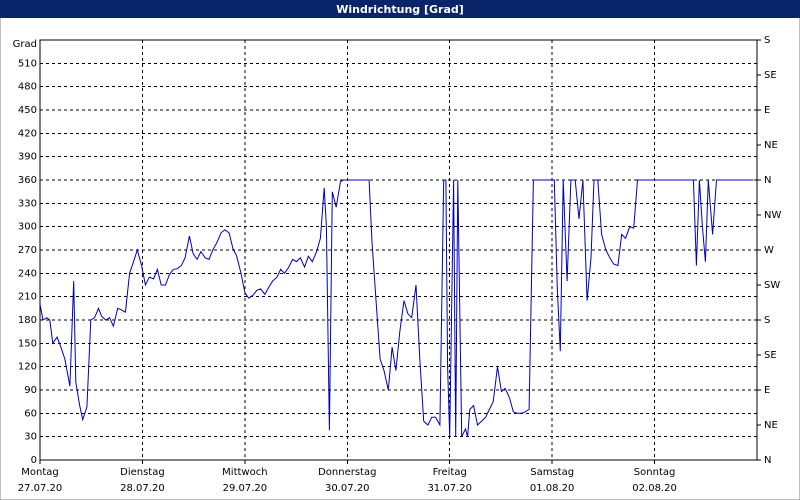 Image resolution: width=800 pixels, height=500 pixels. What do you see at coordinates (450, 472) in the screenshot?
I see `x-tick-label: Freitag` at bounding box center [450, 472].